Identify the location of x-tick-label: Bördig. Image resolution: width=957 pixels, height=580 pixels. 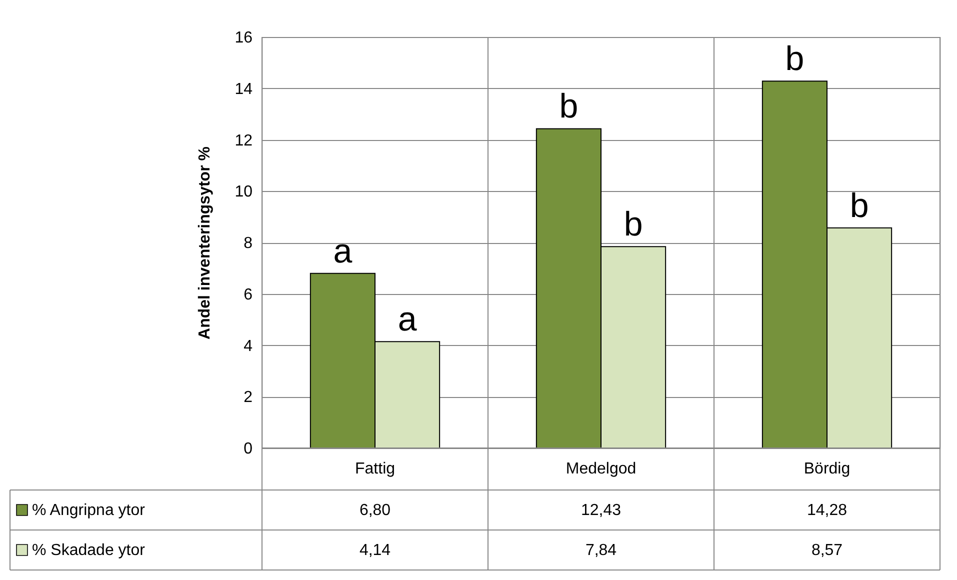
(827, 469).